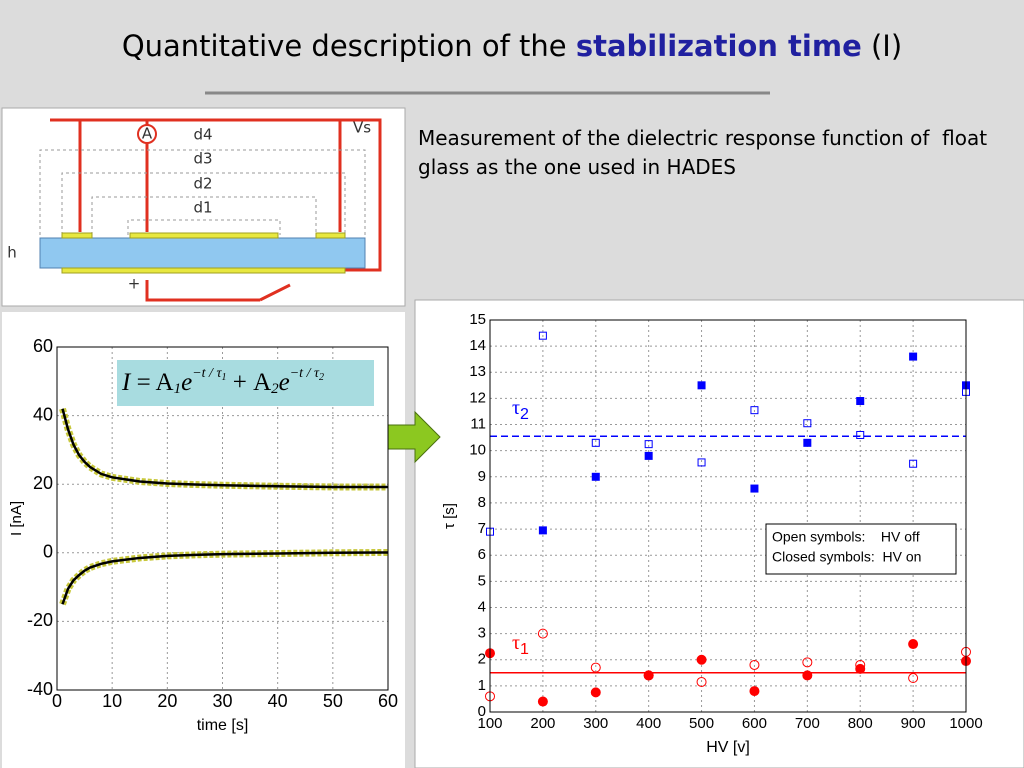 The width and height of the screenshot is (1024, 768). What do you see at coordinates (112, 701) in the screenshot?
I see `x-tick-label: 10` at bounding box center [112, 701].